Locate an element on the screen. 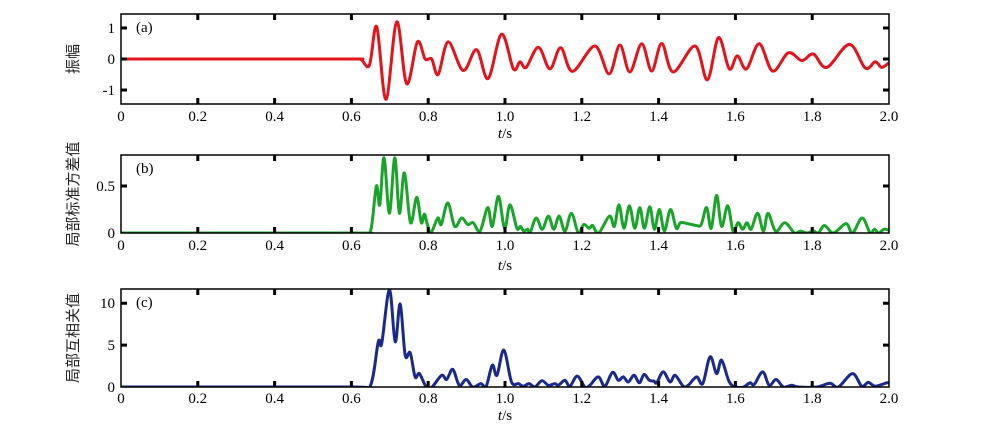 This screenshot has width=1000, height=441. panel-label: (c) is located at coordinates (144, 303).